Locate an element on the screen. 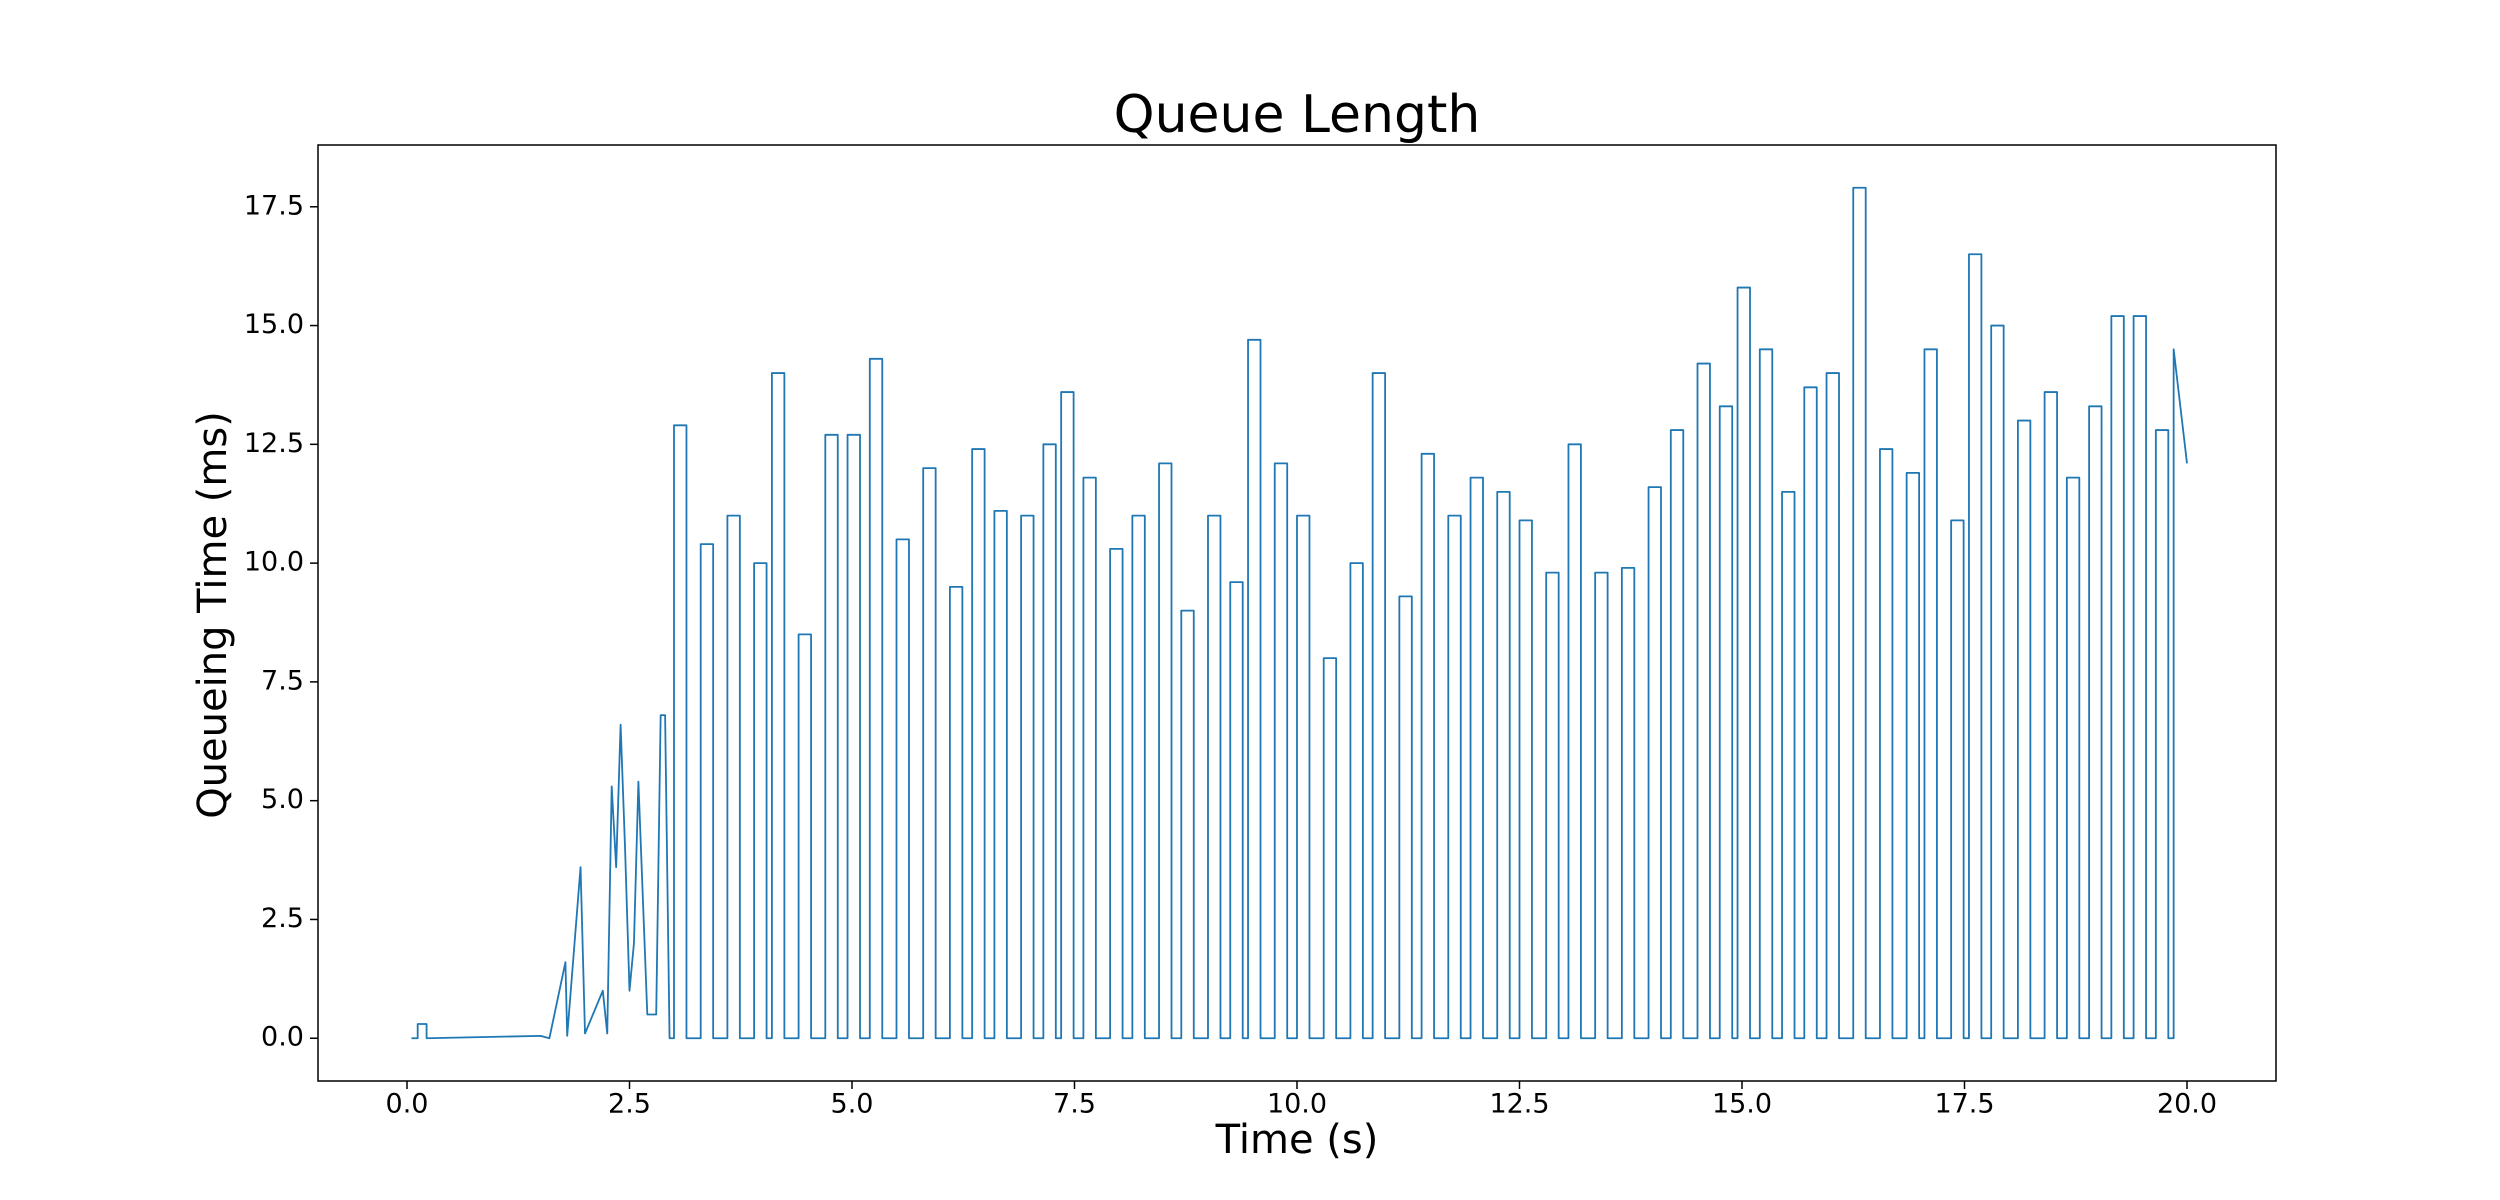 This screenshot has height=1200, width=2500. y-tick-label: 15.0 is located at coordinates (274, 324).